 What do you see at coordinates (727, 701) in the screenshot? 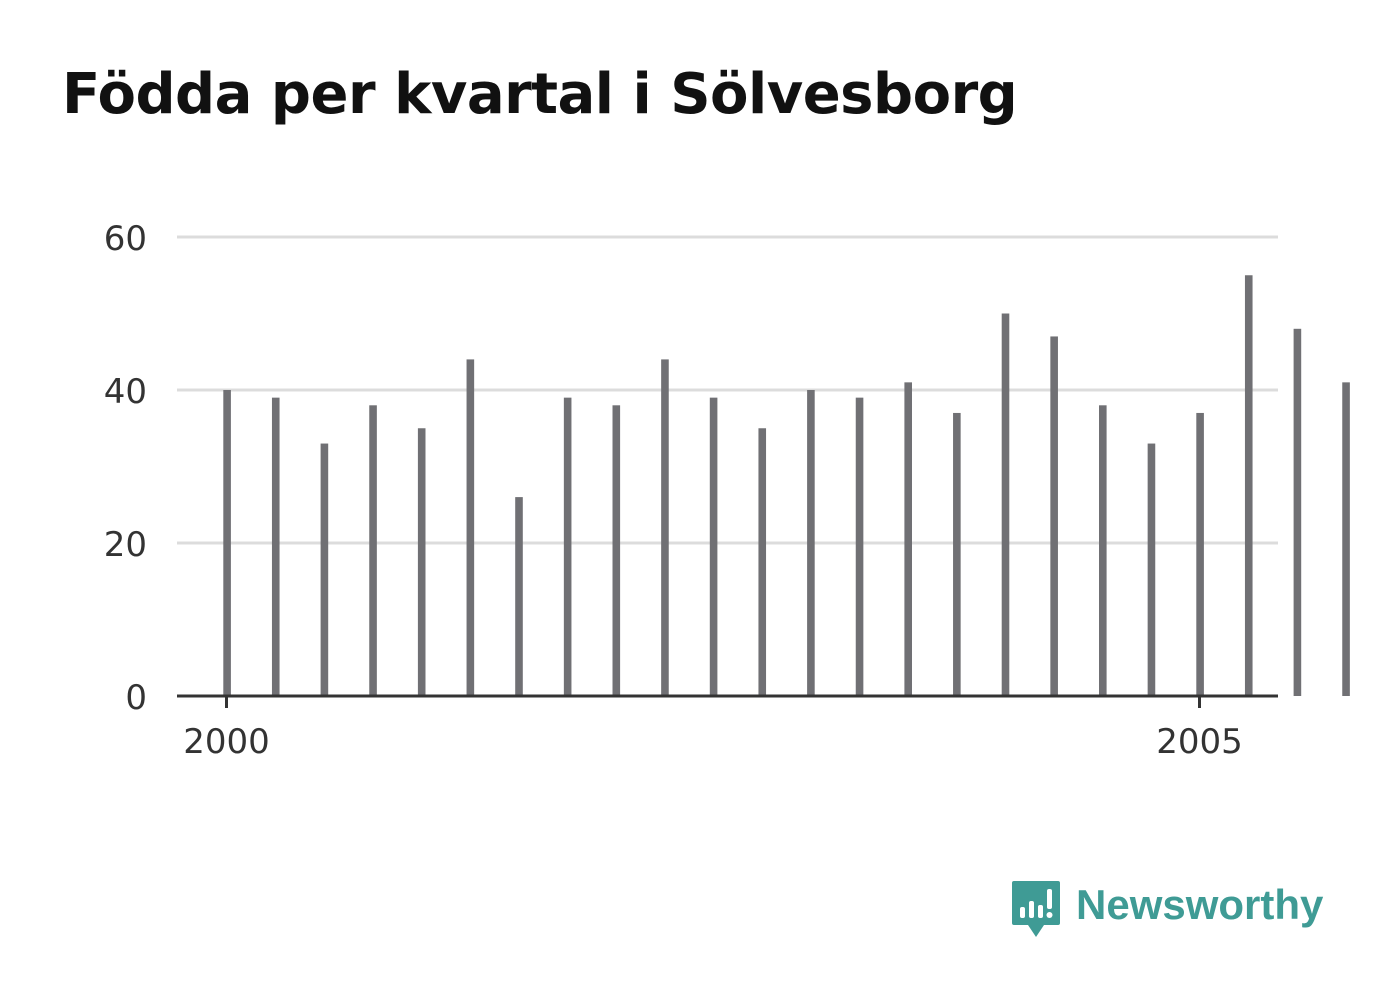
I see `axes` at bounding box center [727, 701].